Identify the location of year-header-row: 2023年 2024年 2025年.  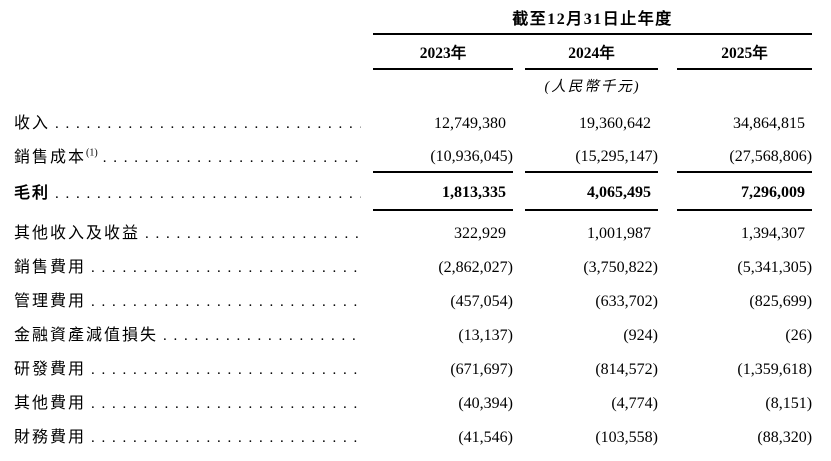
(413, 52).